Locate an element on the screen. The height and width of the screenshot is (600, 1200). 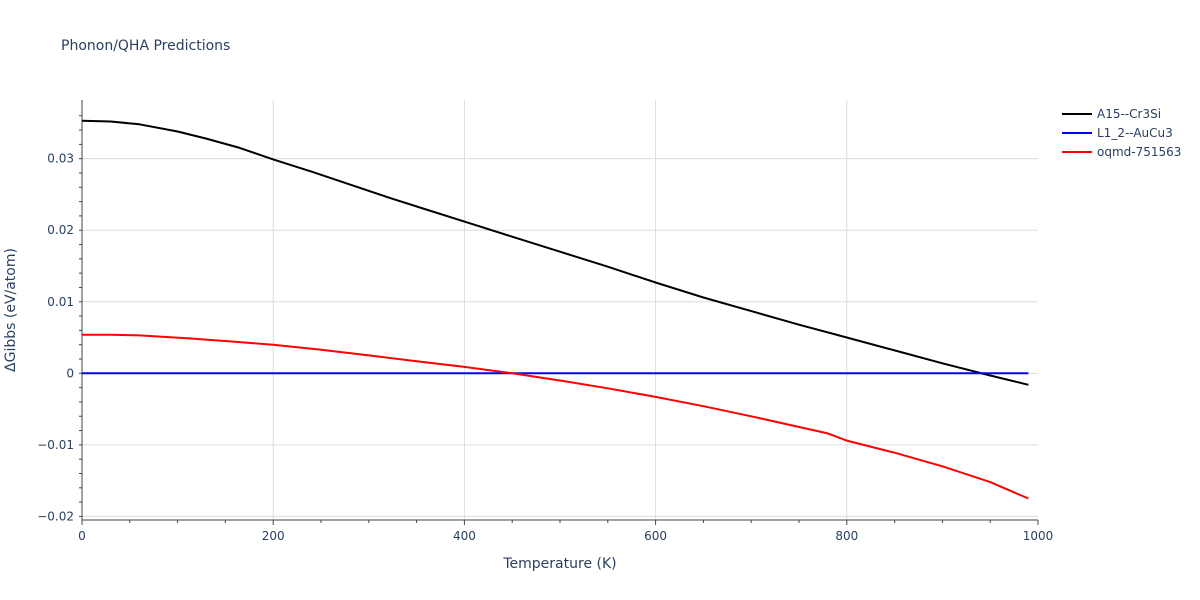
y-tick-label: 0.01 is located at coordinates (60, 302).